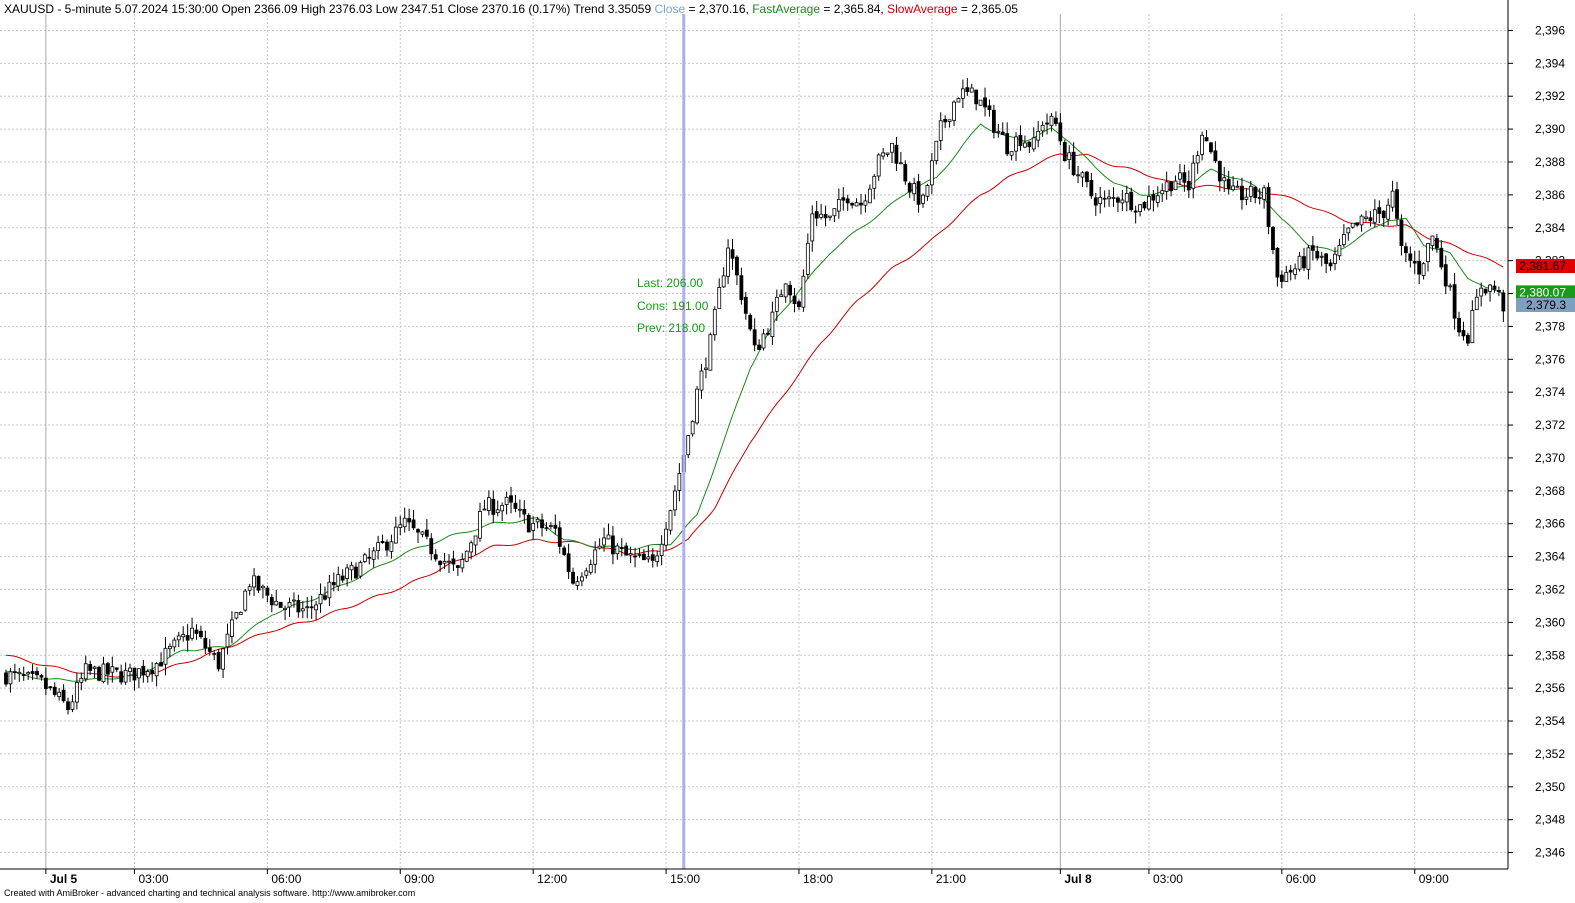 The width and height of the screenshot is (1575, 903). What do you see at coordinates (1542, 266) in the screenshot?
I see `slow-average-tag: 2,381.67` at bounding box center [1542, 266].